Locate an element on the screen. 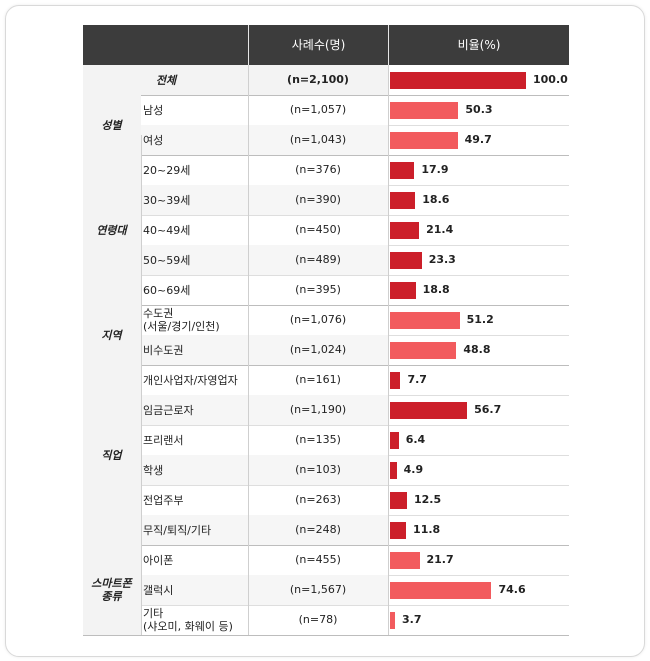 The image size is (650, 661). table-row: 전업주부 (n=263) 12.5 is located at coordinates (326, 500).